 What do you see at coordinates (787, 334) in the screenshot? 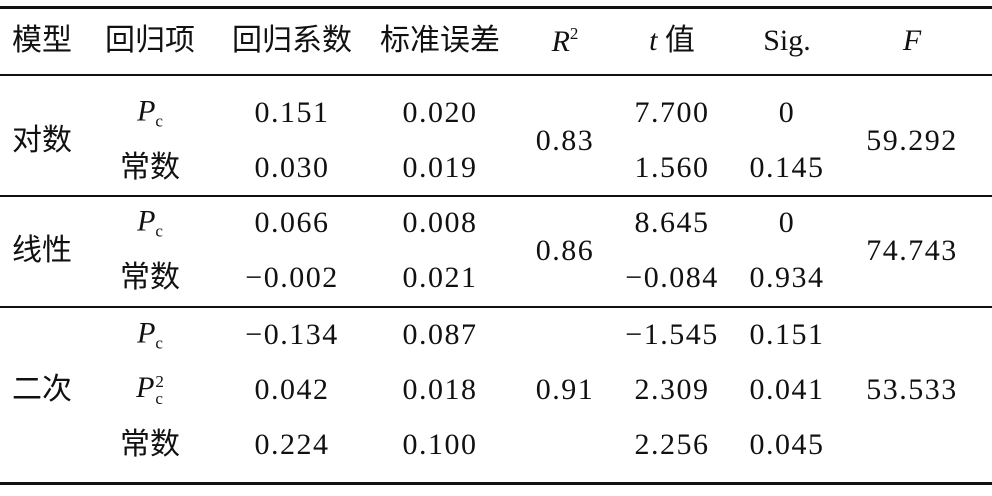
I see `significance: 0.151` at bounding box center [787, 334].